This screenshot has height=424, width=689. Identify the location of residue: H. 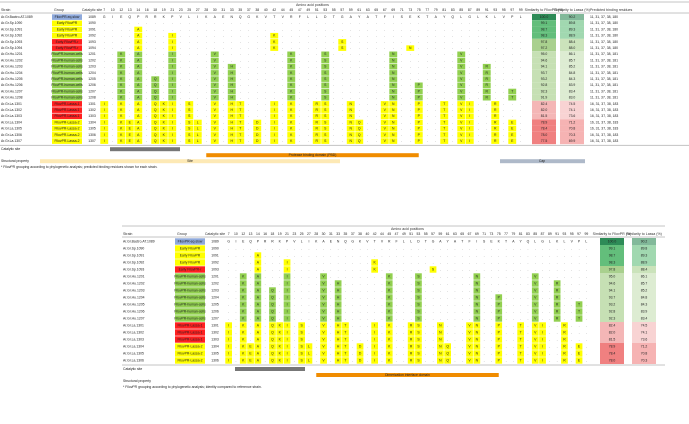
(232, 104).